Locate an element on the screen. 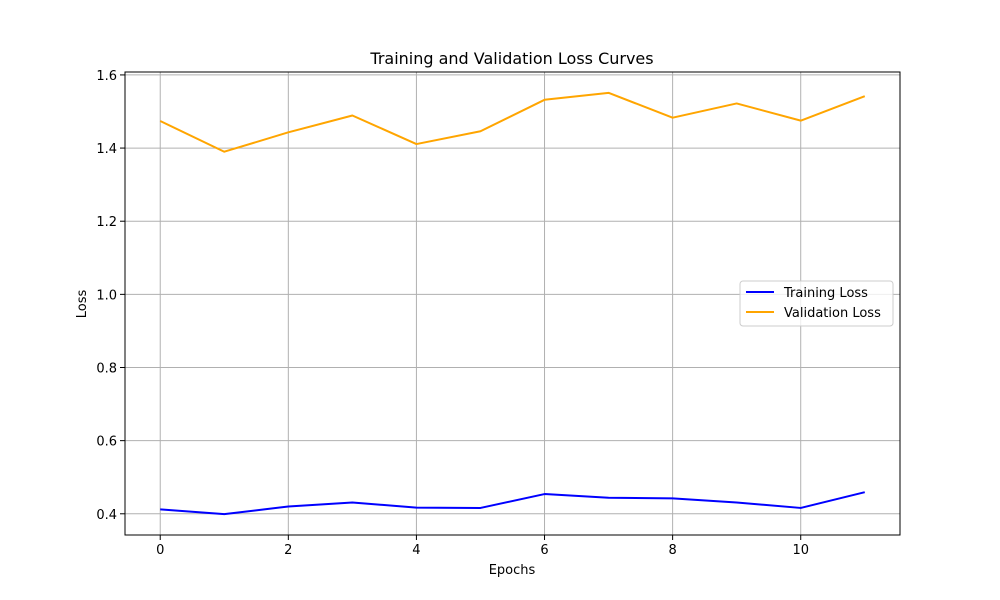  x-tick-label: 10 is located at coordinates (800, 550).